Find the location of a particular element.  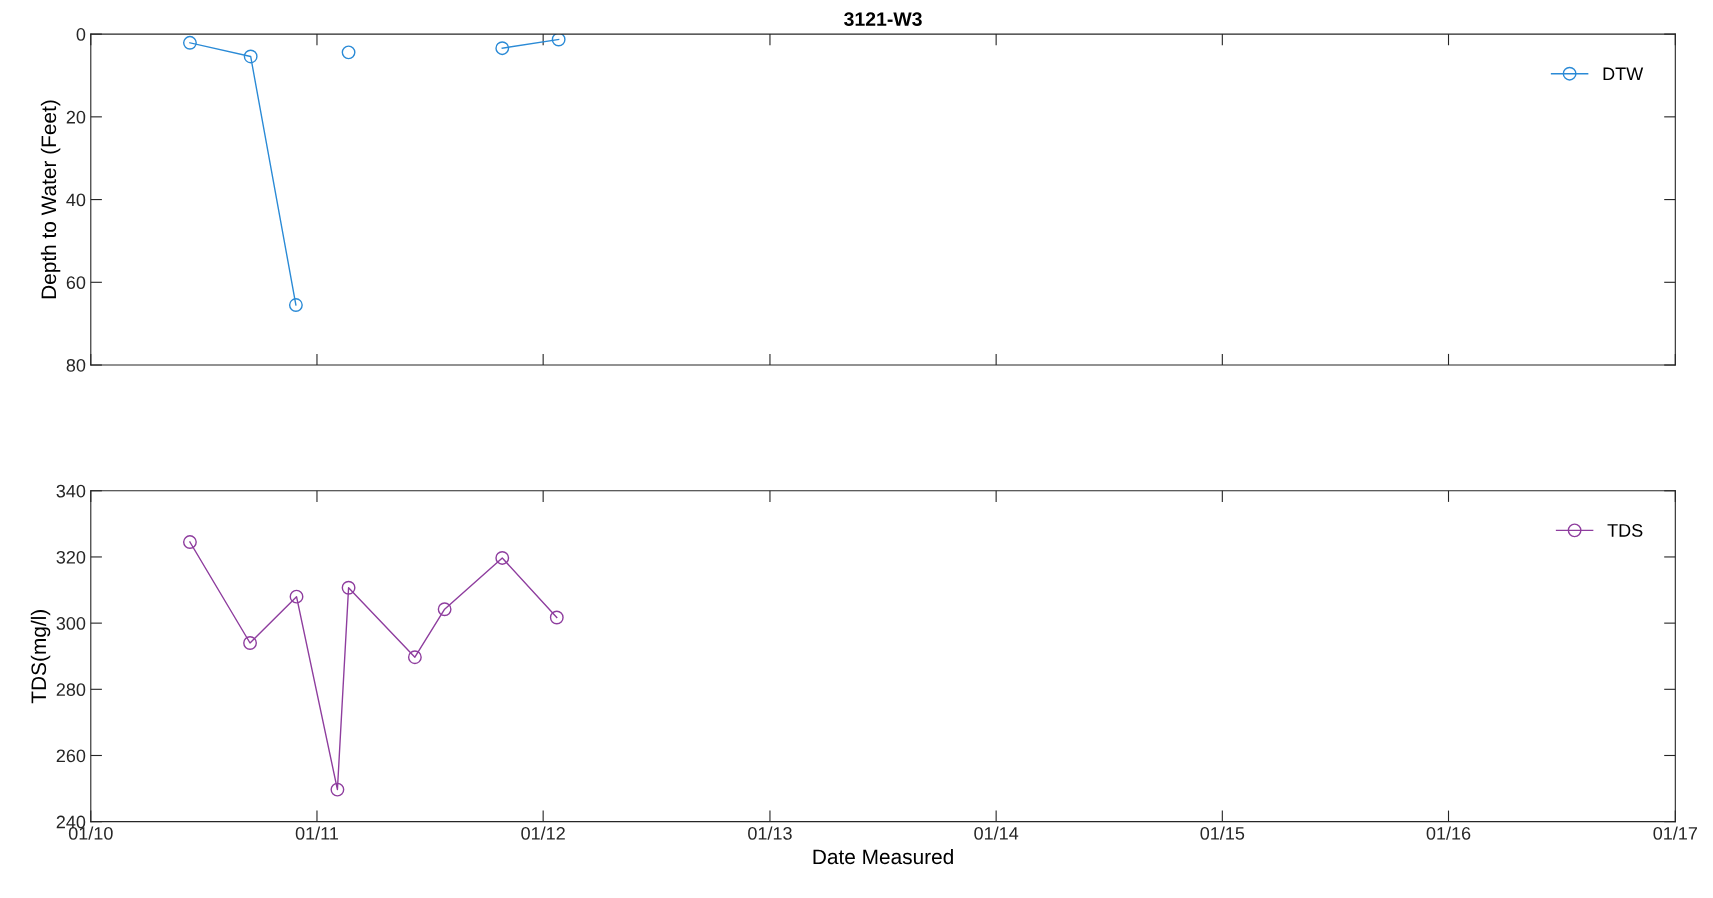

chart-title: 3121-W3 is located at coordinates (883, 19).